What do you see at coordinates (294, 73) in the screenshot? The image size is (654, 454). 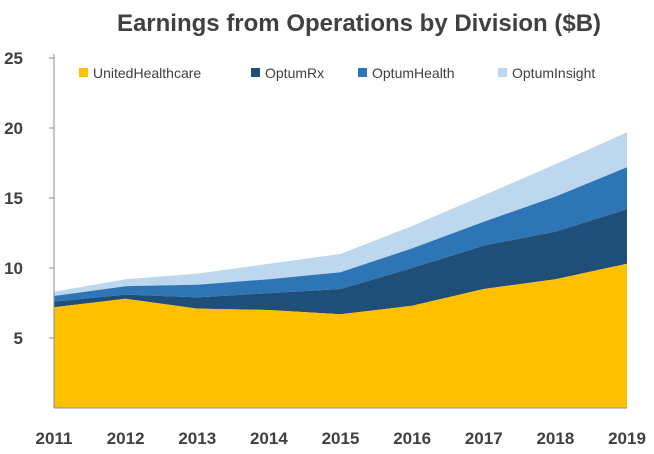 I see `legend-label-optumrx: OptumRx` at bounding box center [294, 73].